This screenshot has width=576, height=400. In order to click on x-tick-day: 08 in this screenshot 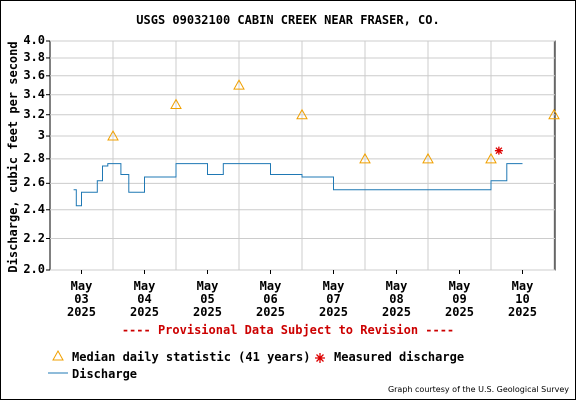, I will do `click(396, 299)`.